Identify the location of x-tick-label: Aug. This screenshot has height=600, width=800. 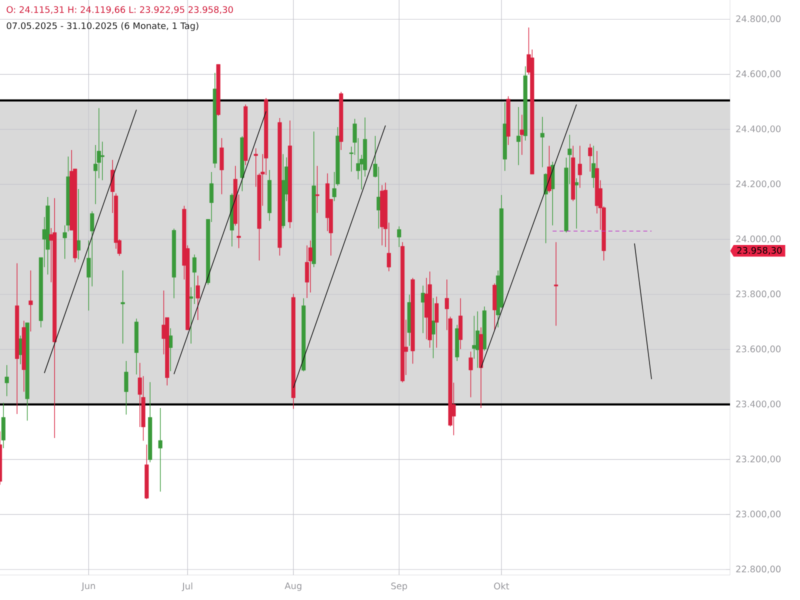
(293, 586).